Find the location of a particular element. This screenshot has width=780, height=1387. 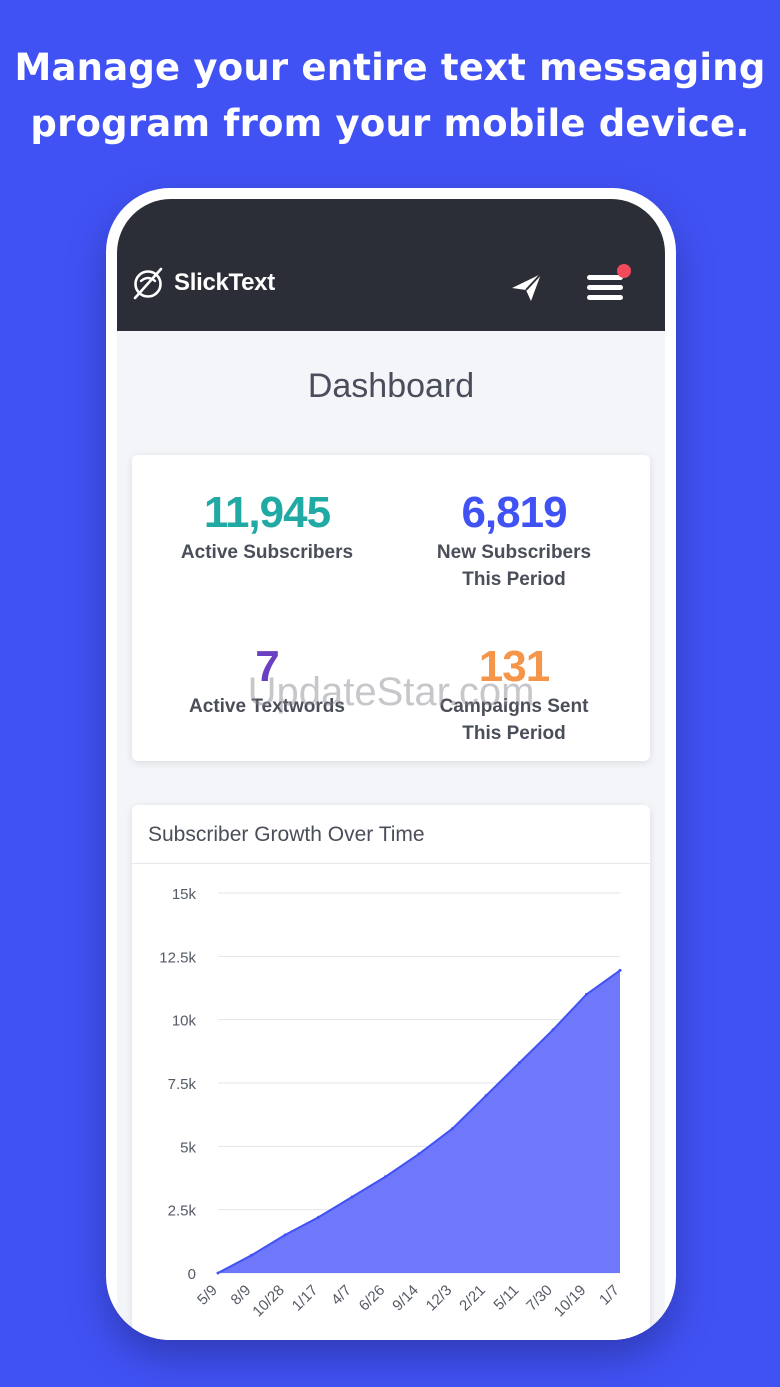

brand-name: SlickText is located at coordinates (224, 282).